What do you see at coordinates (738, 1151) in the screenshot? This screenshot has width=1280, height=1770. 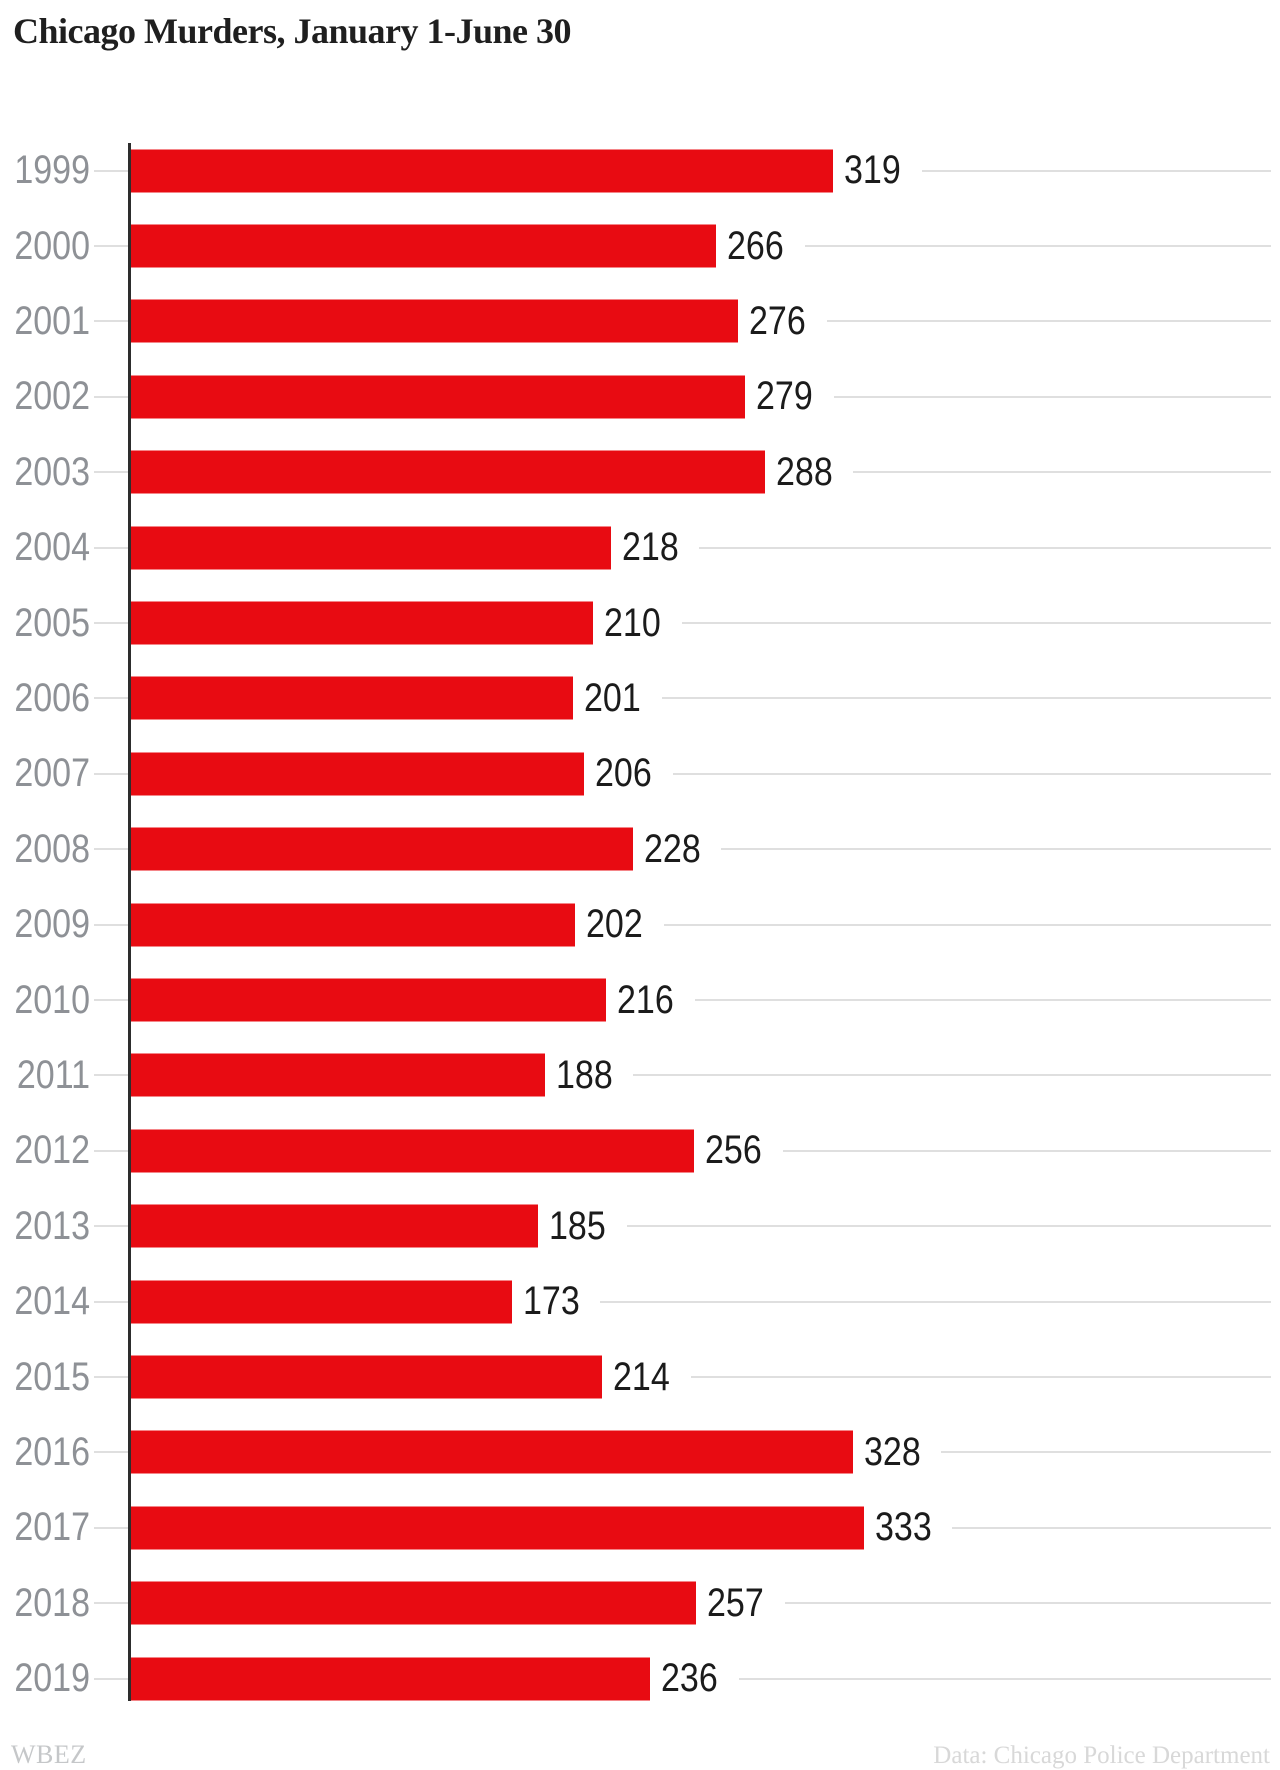 I see `value-label: 256` at bounding box center [738, 1151].